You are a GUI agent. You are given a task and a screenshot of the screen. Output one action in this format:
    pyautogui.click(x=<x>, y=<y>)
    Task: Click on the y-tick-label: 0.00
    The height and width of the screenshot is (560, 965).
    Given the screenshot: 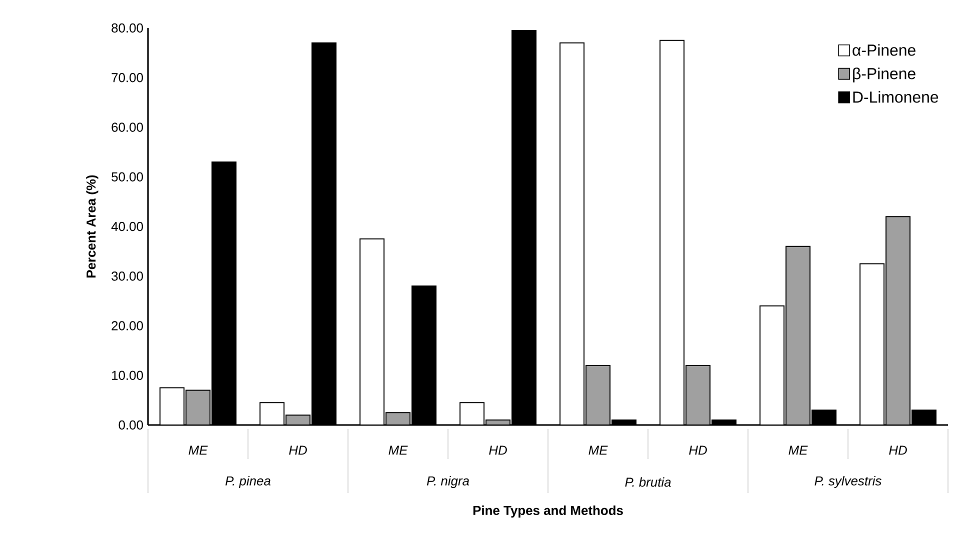 What is the action you would take?
    pyautogui.click(x=130, y=425)
    